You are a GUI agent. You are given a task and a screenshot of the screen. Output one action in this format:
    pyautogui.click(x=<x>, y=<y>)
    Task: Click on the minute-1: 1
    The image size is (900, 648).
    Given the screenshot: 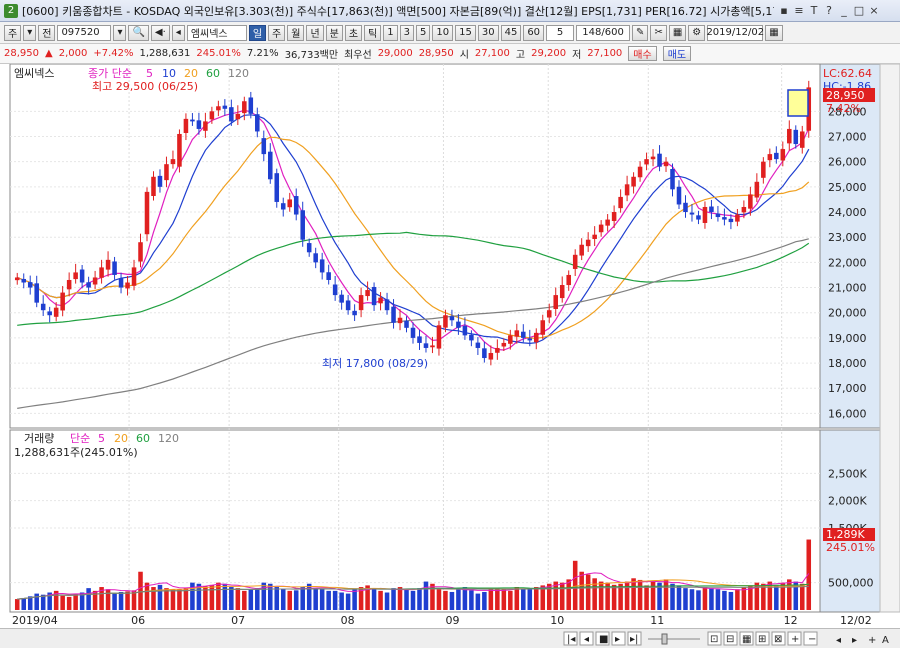 What is the action you would take?
    pyautogui.click(x=390, y=32)
    